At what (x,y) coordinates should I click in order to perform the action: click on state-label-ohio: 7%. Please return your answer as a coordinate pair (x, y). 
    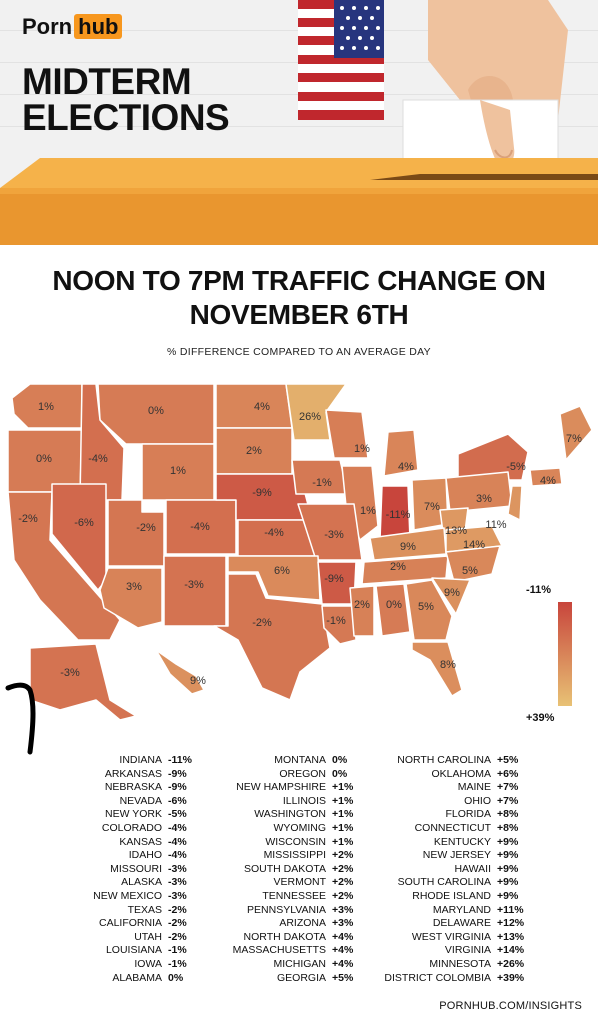
    Looking at the image, I should click on (432, 507).